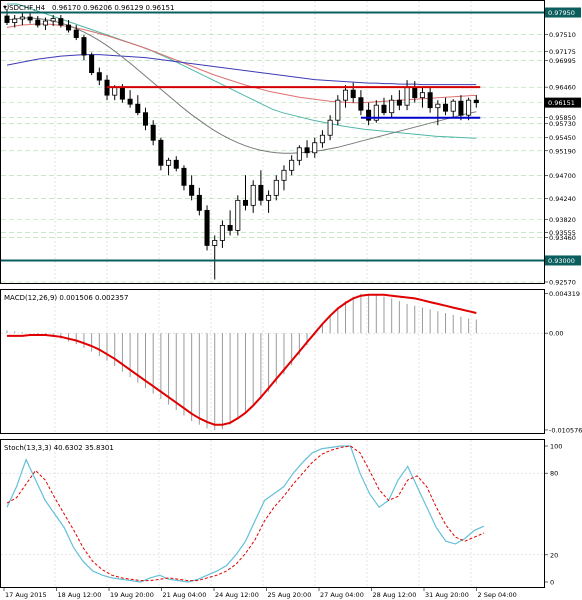 The width and height of the screenshot is (582, 600). What do you see at coordinates (562, 138) in the screenshot?
I see `price-tick-label: 0.95450` at bounding box center [562, 138].